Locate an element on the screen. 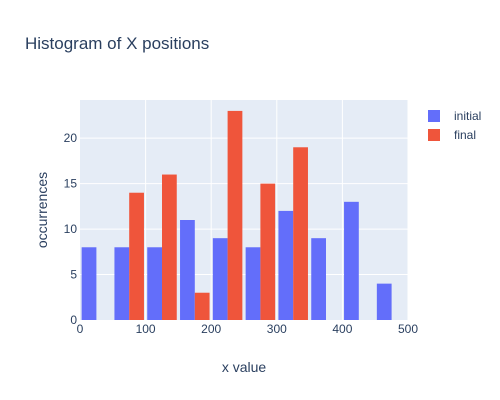  chart-title: Histogram of X positions is located at coordinates (117, 43).